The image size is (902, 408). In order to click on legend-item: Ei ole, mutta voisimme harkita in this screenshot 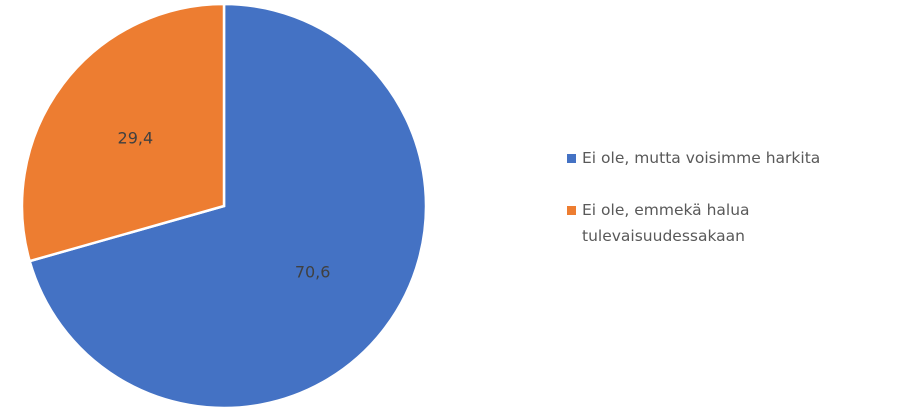, I will do `click(727, 158)`.